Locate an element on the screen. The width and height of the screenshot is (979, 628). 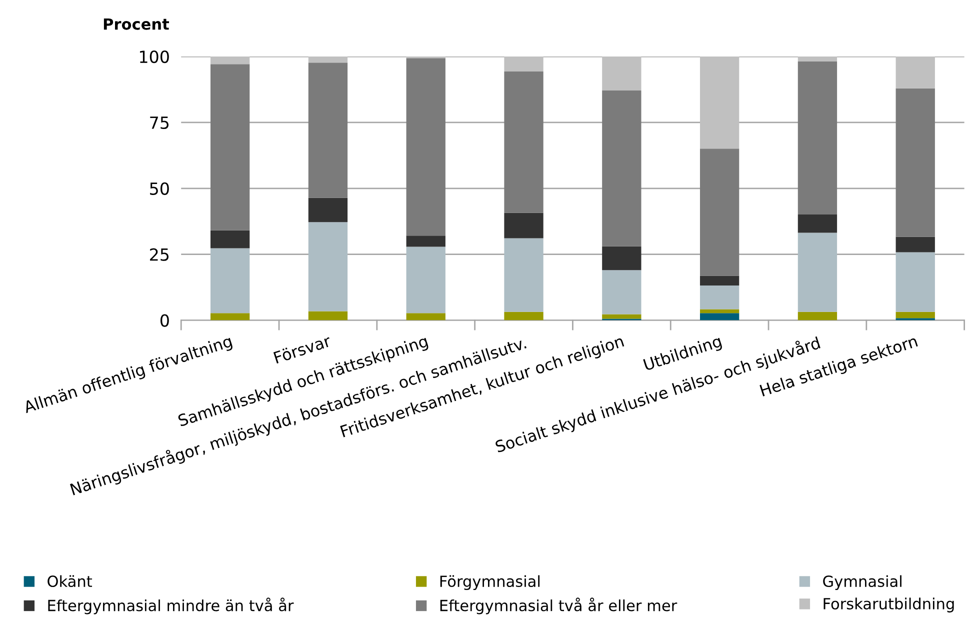
y-tick-label: 25 is located at coordinates (159, 254).